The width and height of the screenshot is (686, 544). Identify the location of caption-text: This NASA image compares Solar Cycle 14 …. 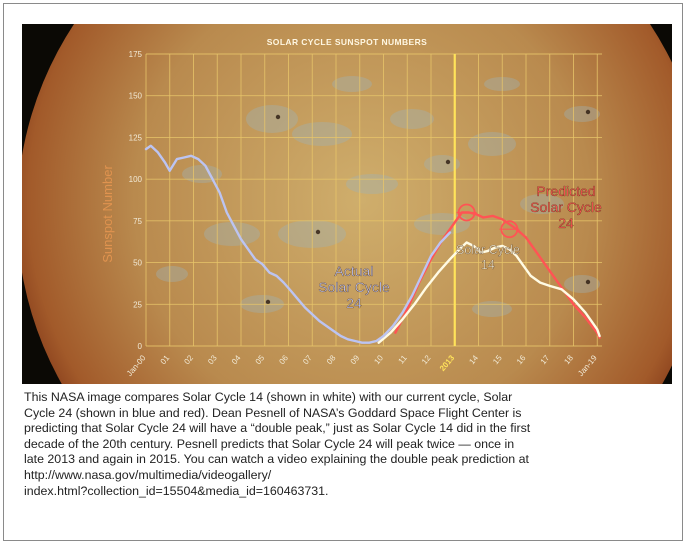
(277, 444).